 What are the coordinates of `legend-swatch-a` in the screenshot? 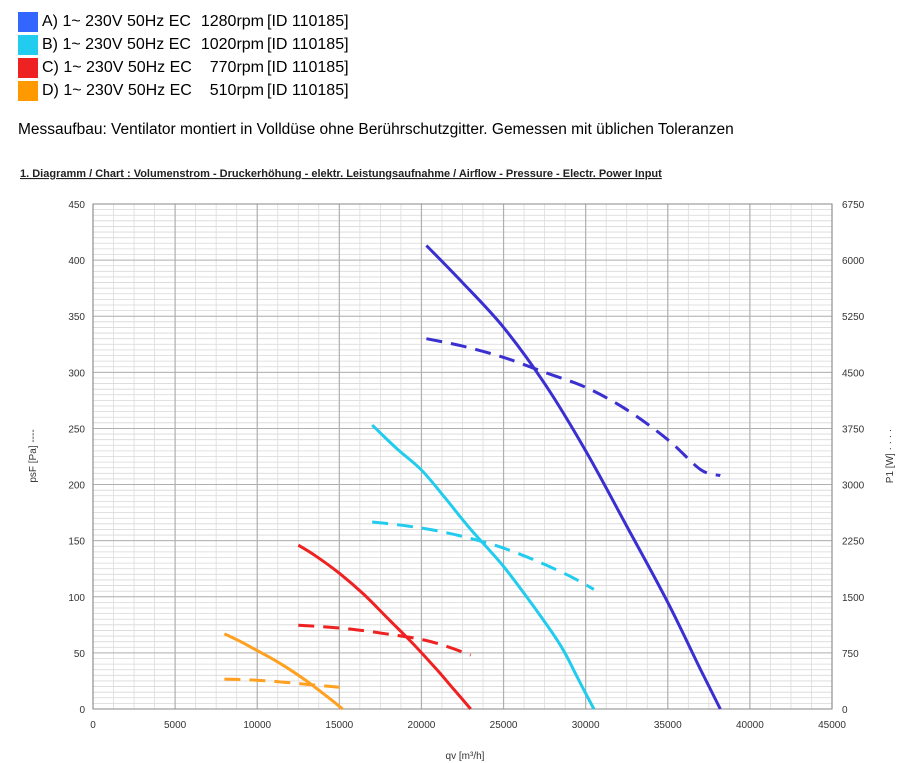 It's located at (28, 21).